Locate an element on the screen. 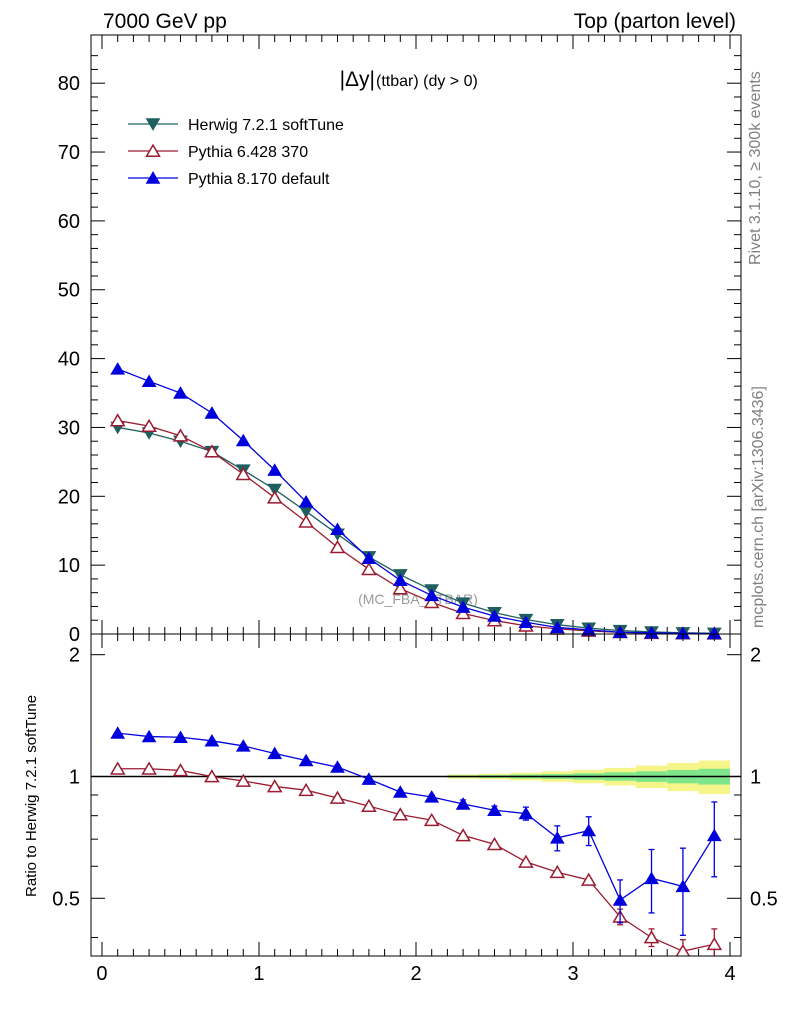 Image resolution: width=786 pixels, height=1024 pixels. legend-label: Pythia 6.428 370 is located at coordinates (248, 152).